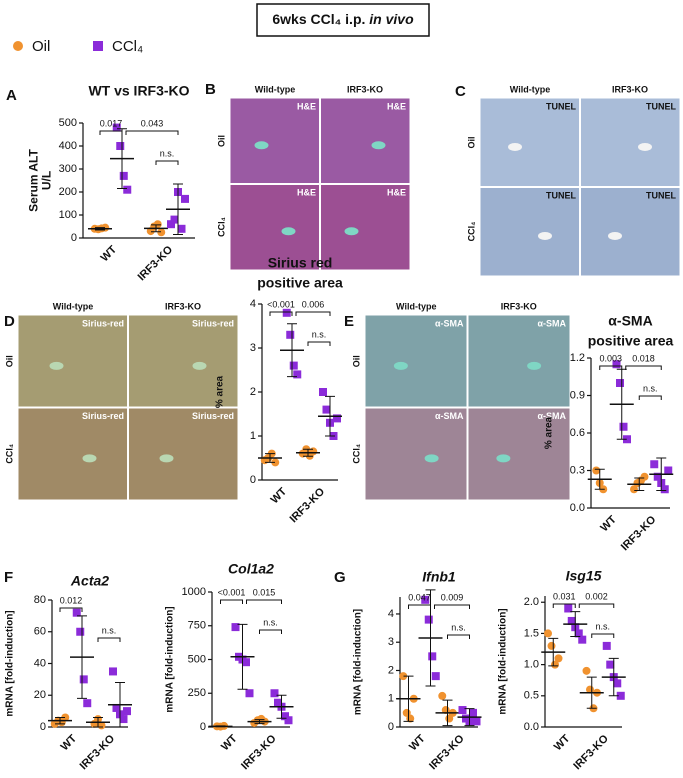 The width and height of the screenshot is (683, 778). What do you see at coordinates (152, 123) in the screenshot?
I see `p-value: 0.043` at bounding box center [152, 123].